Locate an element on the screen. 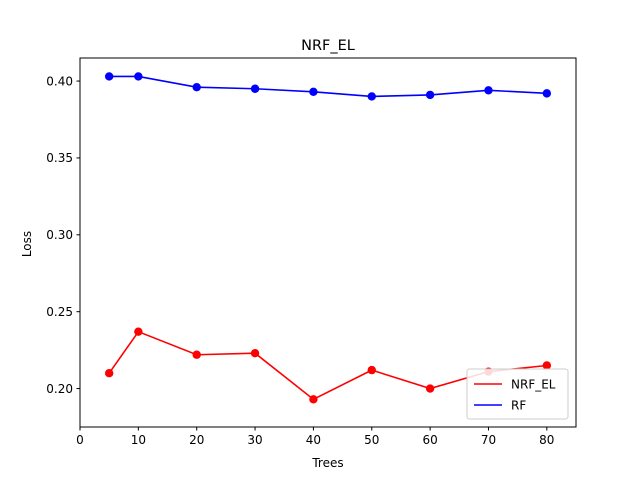 This screenshot has width=640, height=480. legend: NRF_EL RF is located at coordinates (517, 394).